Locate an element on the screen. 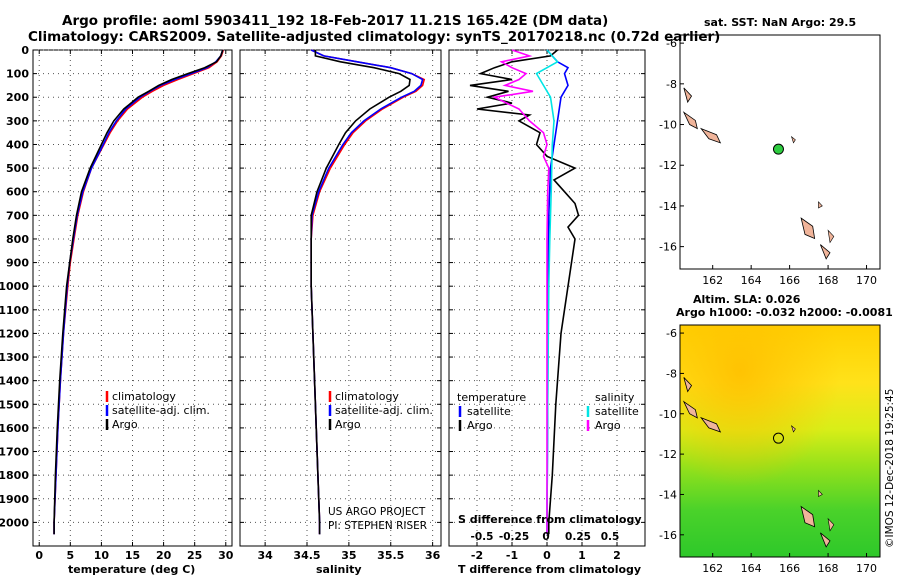 This screenshot has height=580, width=900. depth-tick-label: 1100 is located at coordinates (14, 310).